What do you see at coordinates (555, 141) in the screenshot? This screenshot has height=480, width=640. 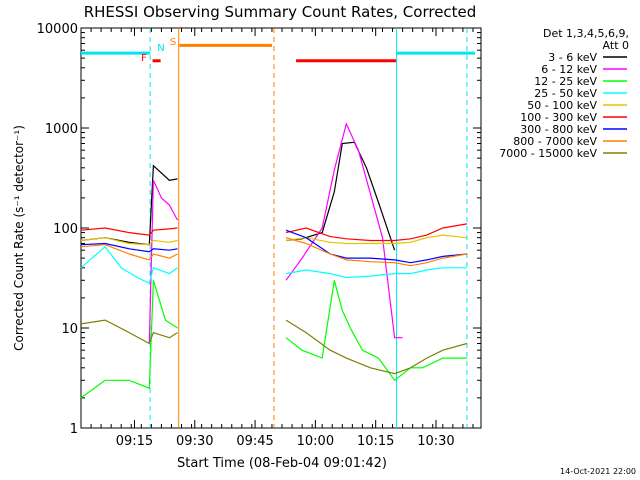 I see `legend-entry-label: 800 - 7000 keV` at bounding box center [555, 141].